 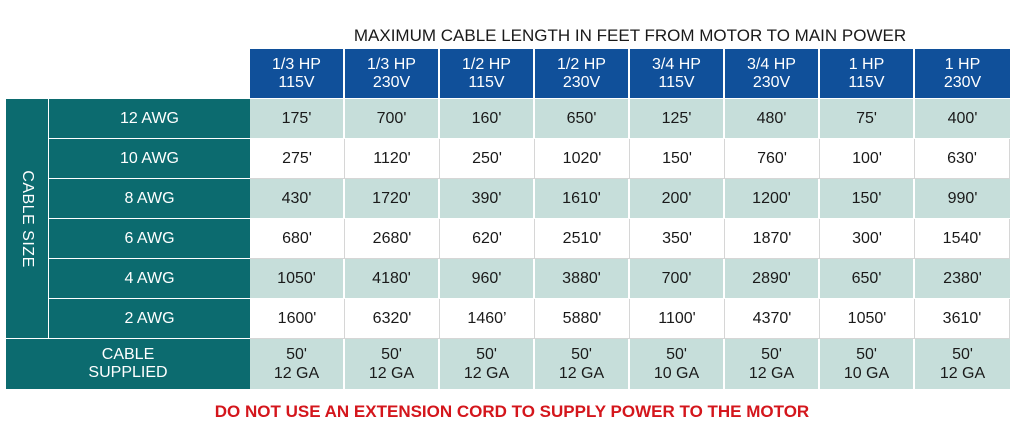 What do you see at coordinates (128, 372) in the screenshot?
I see `cable-supplied-label-line2: SUPPLIED` at bounding box center [128, 372].